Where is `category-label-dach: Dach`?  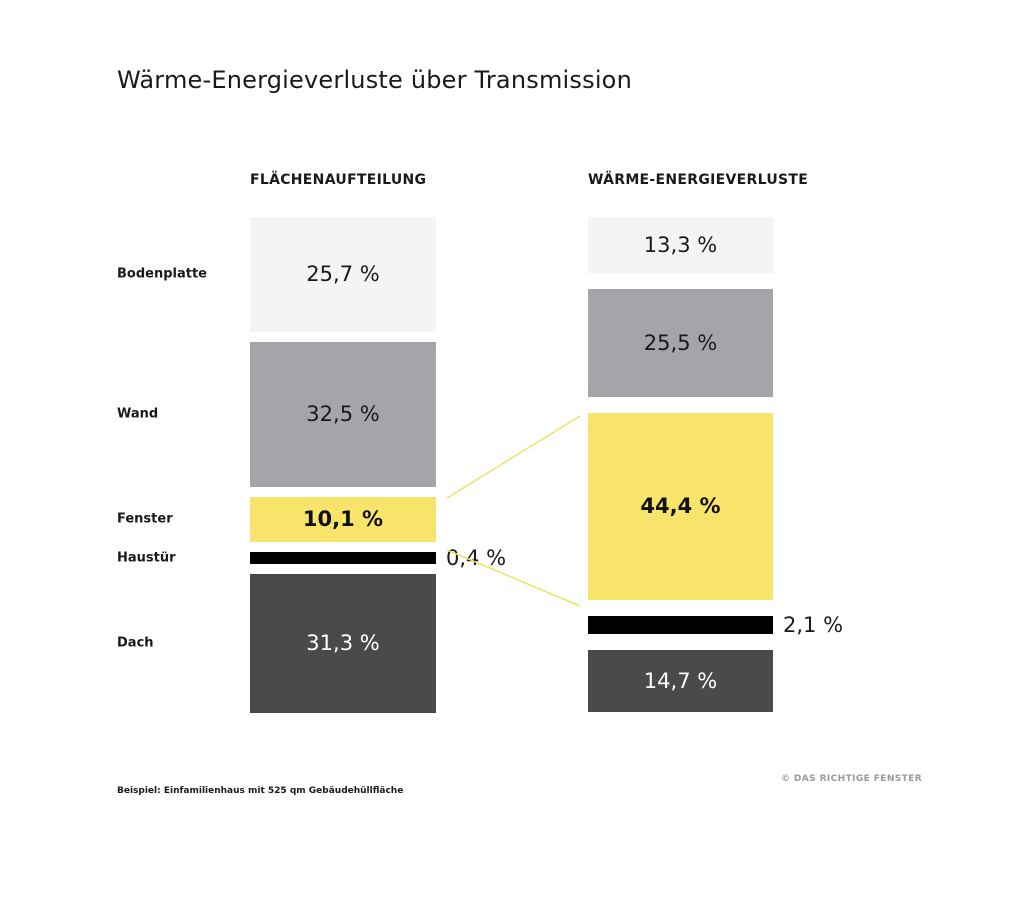 category-label-dach: Dach is located at coordinates (135, 643).